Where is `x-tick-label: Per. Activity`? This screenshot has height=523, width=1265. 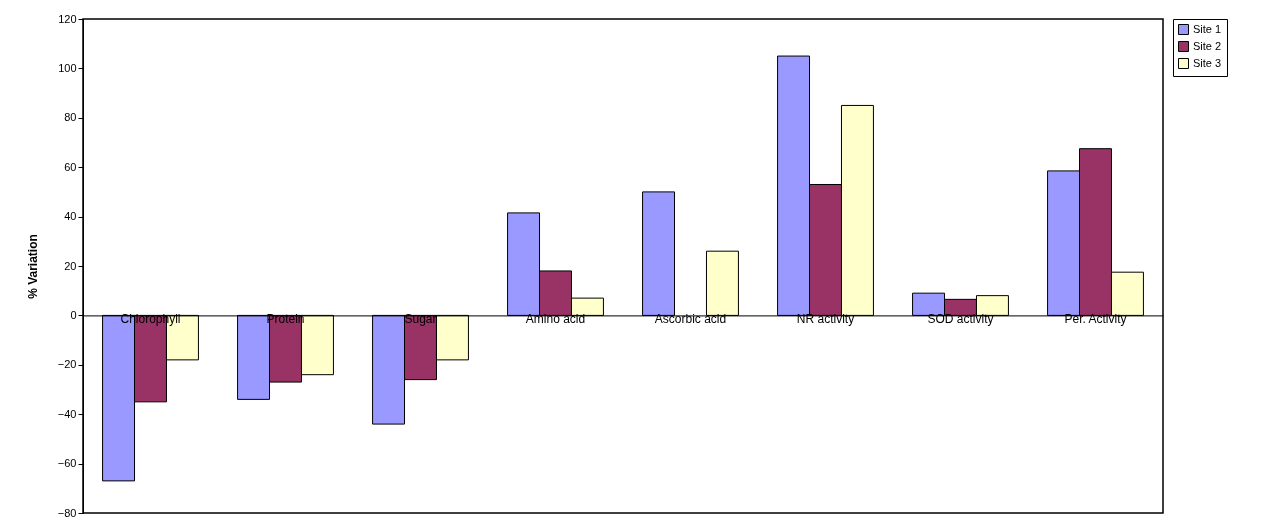 x-tick-label: Per. Activity is located at coordinates (1095, 318).